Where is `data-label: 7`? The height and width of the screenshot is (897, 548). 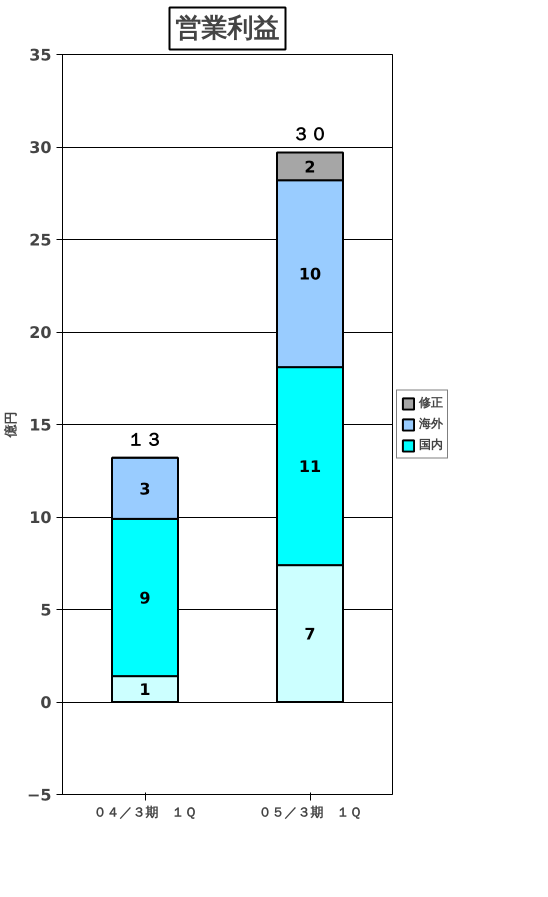
data-label: 7 is located at coordinates (310, 634).